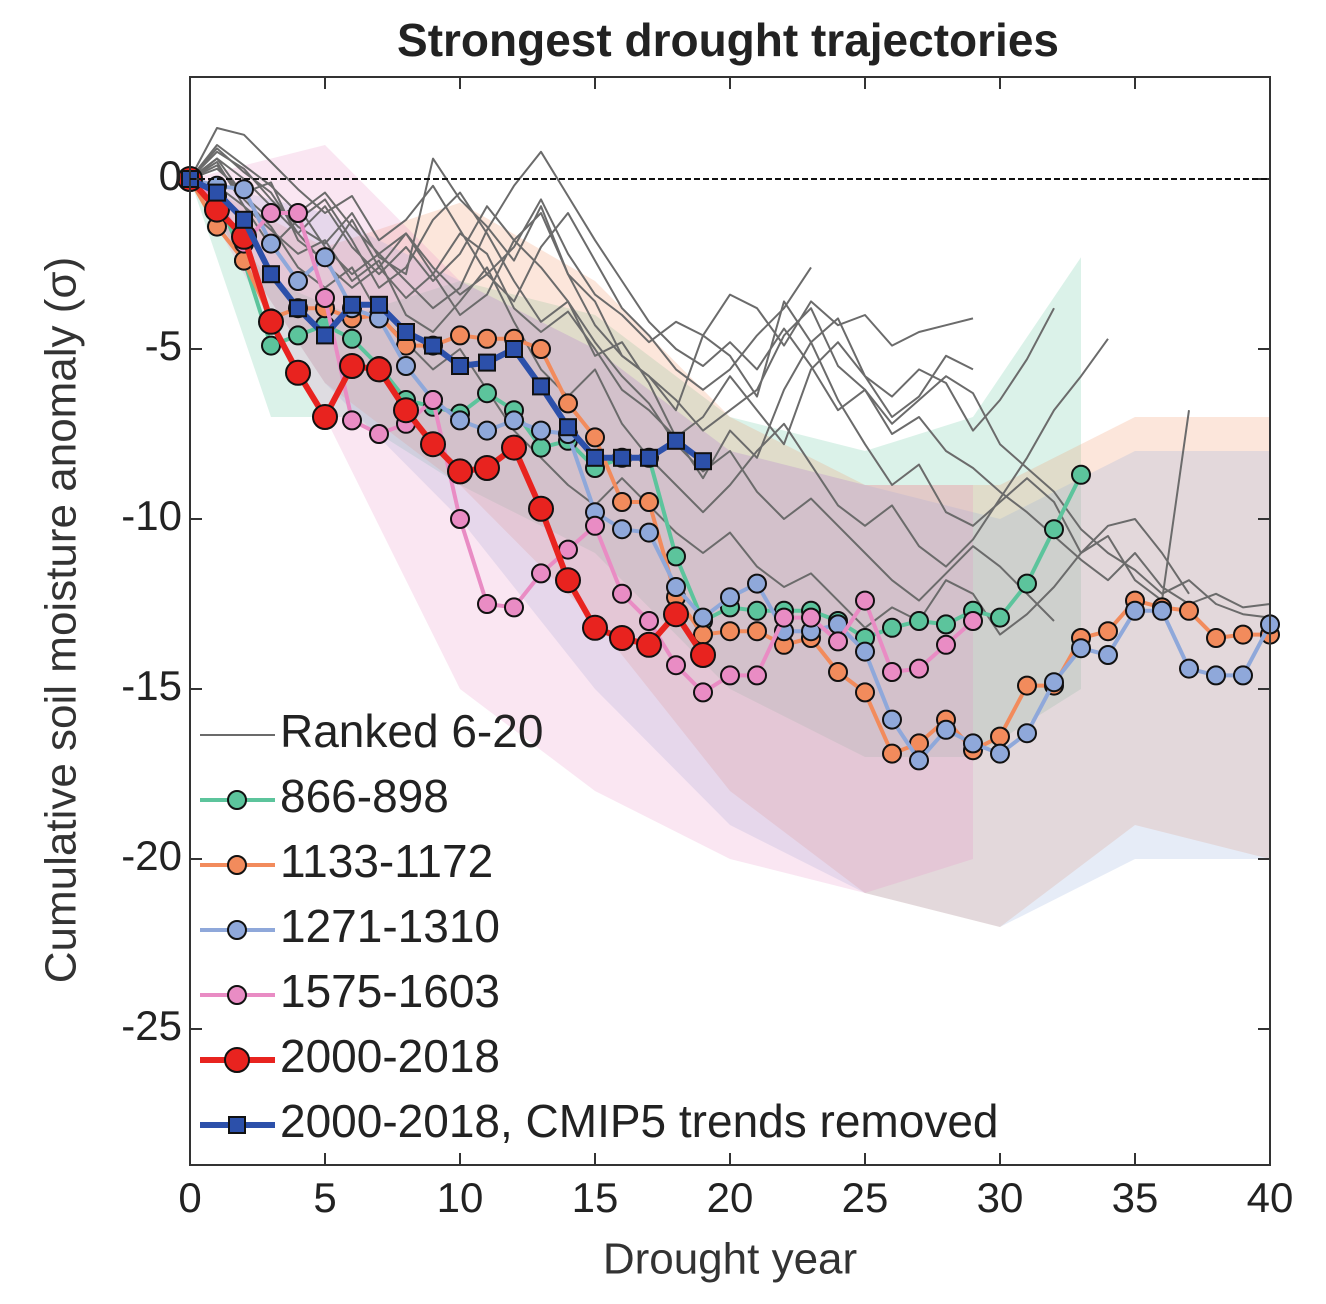 The width and height of the screenshot is (1326, 1304). Describe the element at coordinates (730, 1197) in the screenshot. I see `x-tick-label: 20` at that location.